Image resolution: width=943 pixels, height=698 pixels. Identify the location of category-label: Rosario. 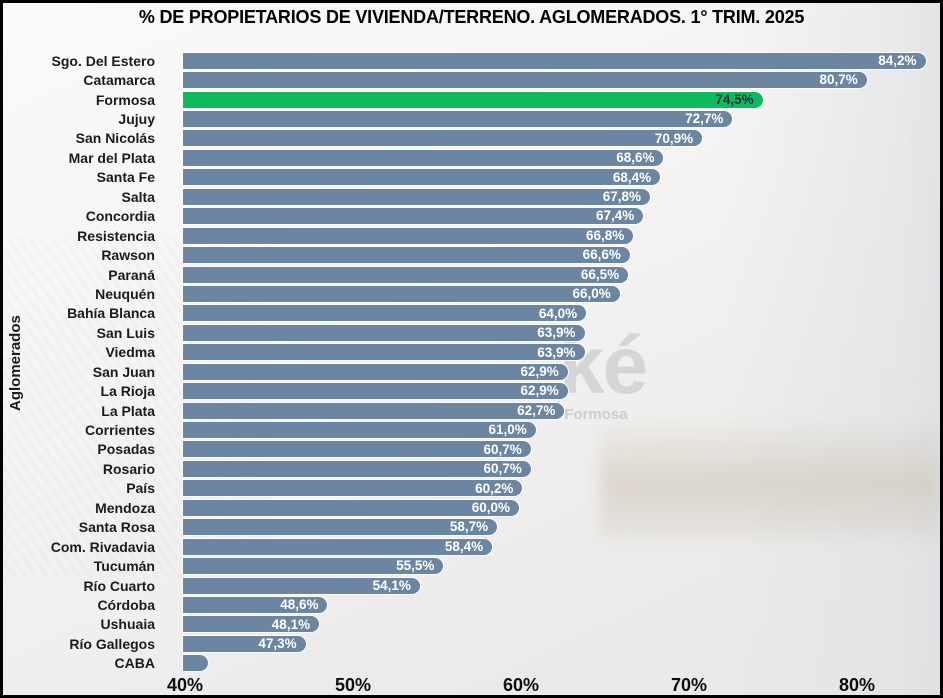
(128, 468).